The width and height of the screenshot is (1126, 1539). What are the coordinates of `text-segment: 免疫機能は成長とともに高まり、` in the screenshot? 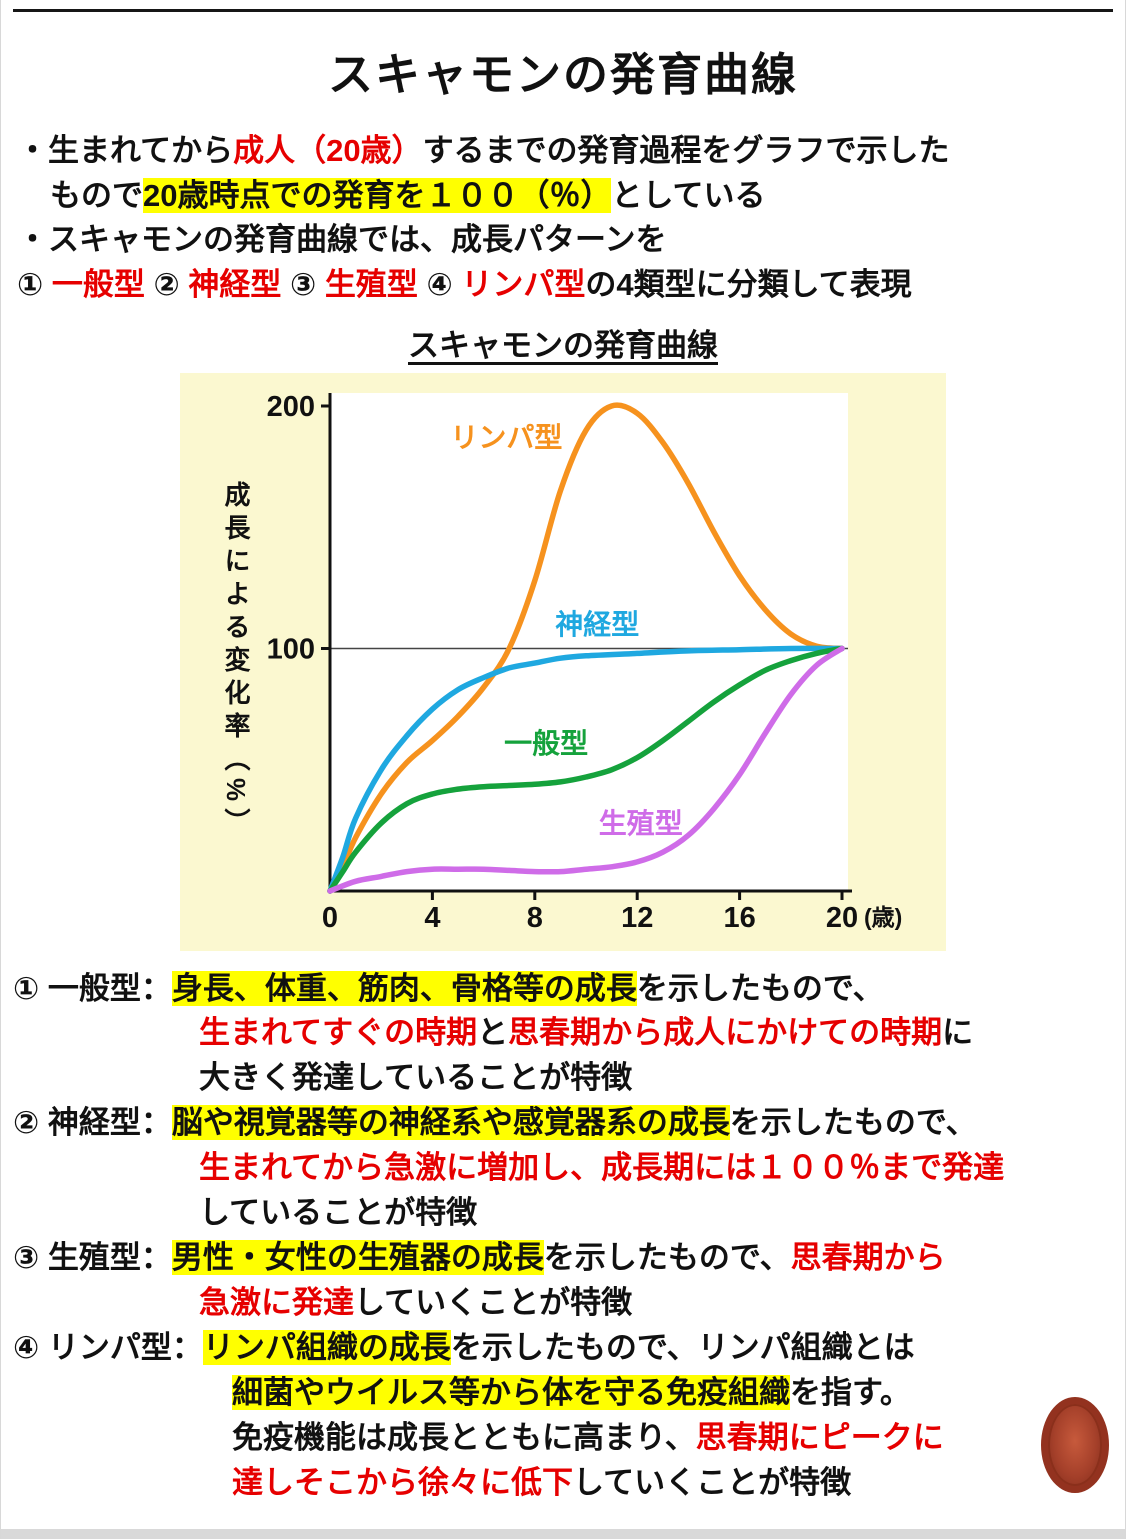 It's located at (464, 1437).